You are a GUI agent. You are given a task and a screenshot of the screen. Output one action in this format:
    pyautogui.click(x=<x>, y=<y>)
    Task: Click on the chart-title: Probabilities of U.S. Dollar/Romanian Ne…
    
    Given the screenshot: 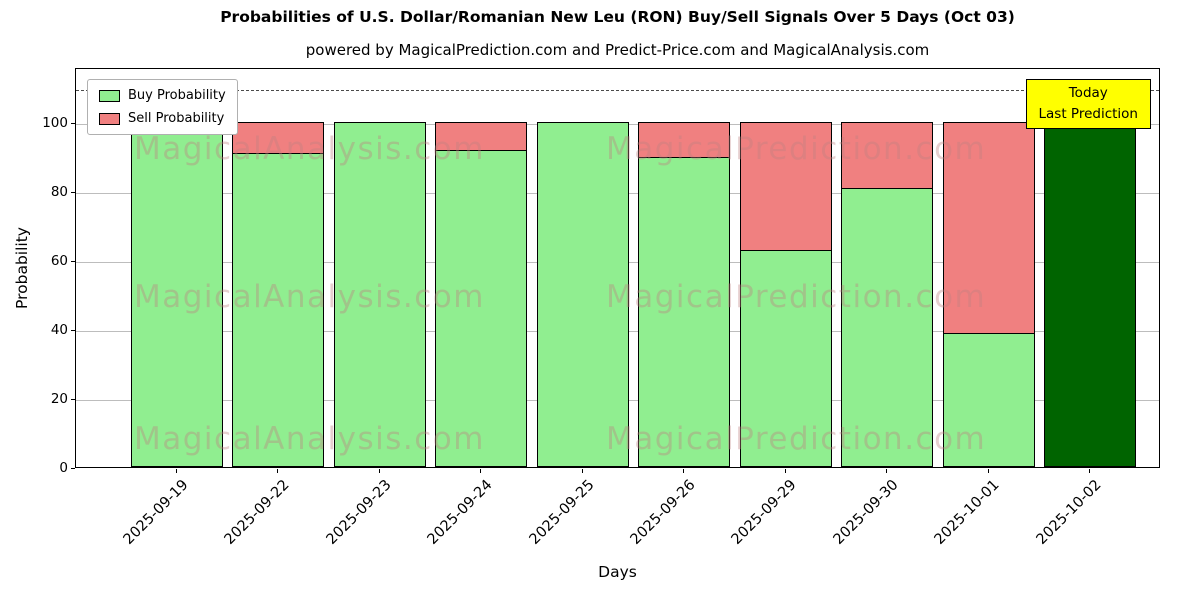 What is the action you would take?
    pyautogui.click(x=617, y=17)
    